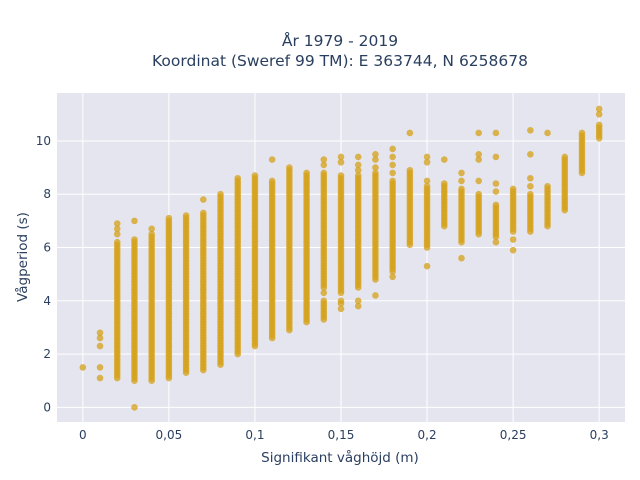 The width and height of the screenshot is (640, 480). What do you see at coordinates (47, 248) in the screenshot?
I see `y-tick-label: 6` at bounding box center [47, 248].